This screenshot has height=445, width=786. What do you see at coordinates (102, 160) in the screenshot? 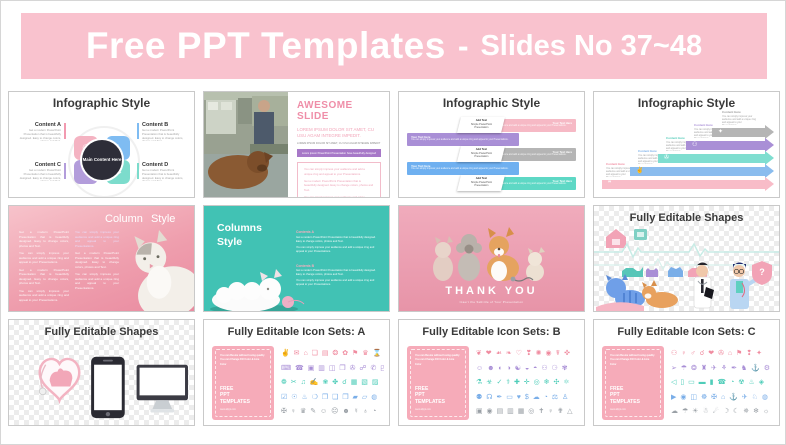
I see `main-content-circle: Main Content Here` at bounding box center [102, 160].